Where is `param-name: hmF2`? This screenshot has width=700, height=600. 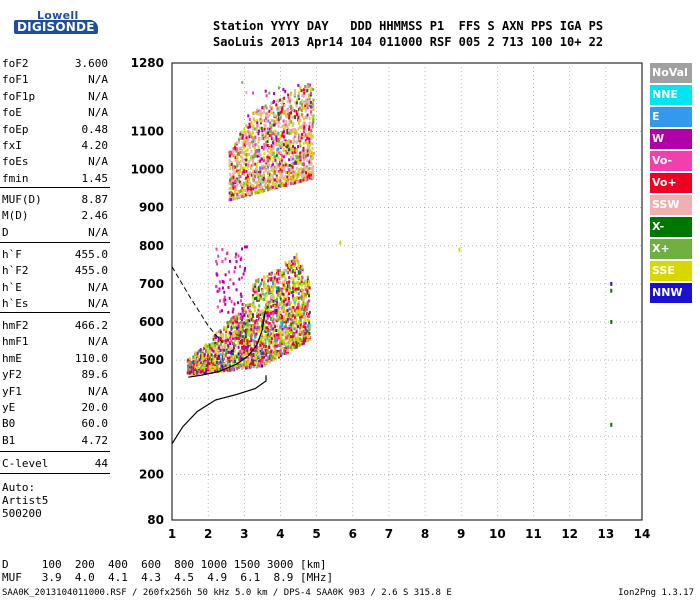 param-name: hmF2 is located at coordinates (15, 325).